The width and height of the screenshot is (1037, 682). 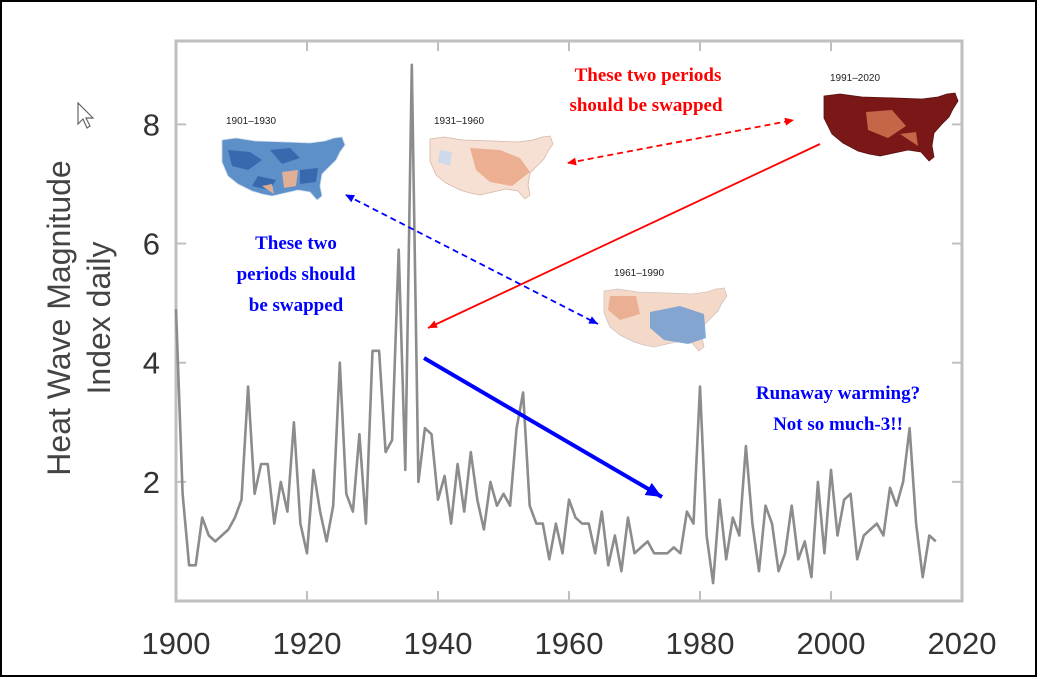 What do you see at coordinates (79, 317) in the screenshot?
I see `y-axis-label-group: Heat Wave Magnitude Index daily` at bounding box center [79, 317].